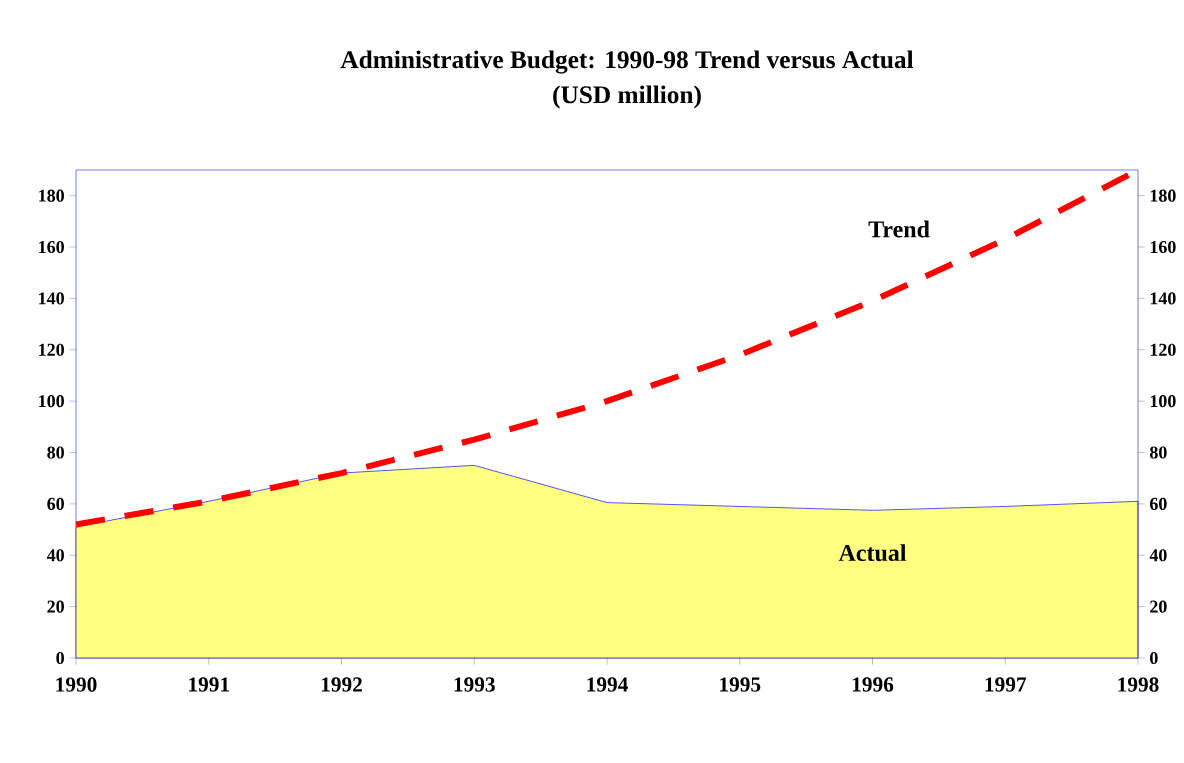 The height and width of the screenshot is (763, 1184). What do you see at coordinates (1163, 401) in the screenshot?
I see `y2-tick-label: 100` at bounding box center [1163, 401].